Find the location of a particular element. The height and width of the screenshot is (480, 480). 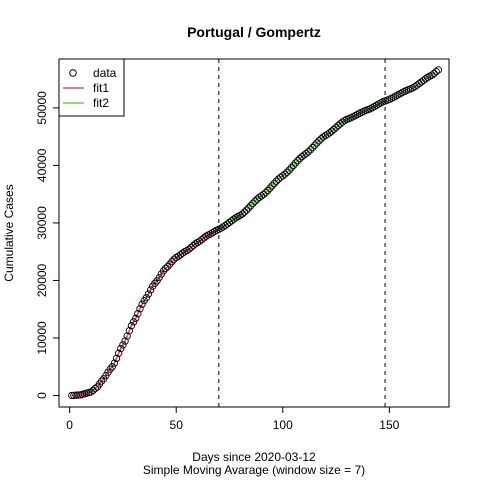

y-tick-label: 20000 is located at coordinates (42, 280).